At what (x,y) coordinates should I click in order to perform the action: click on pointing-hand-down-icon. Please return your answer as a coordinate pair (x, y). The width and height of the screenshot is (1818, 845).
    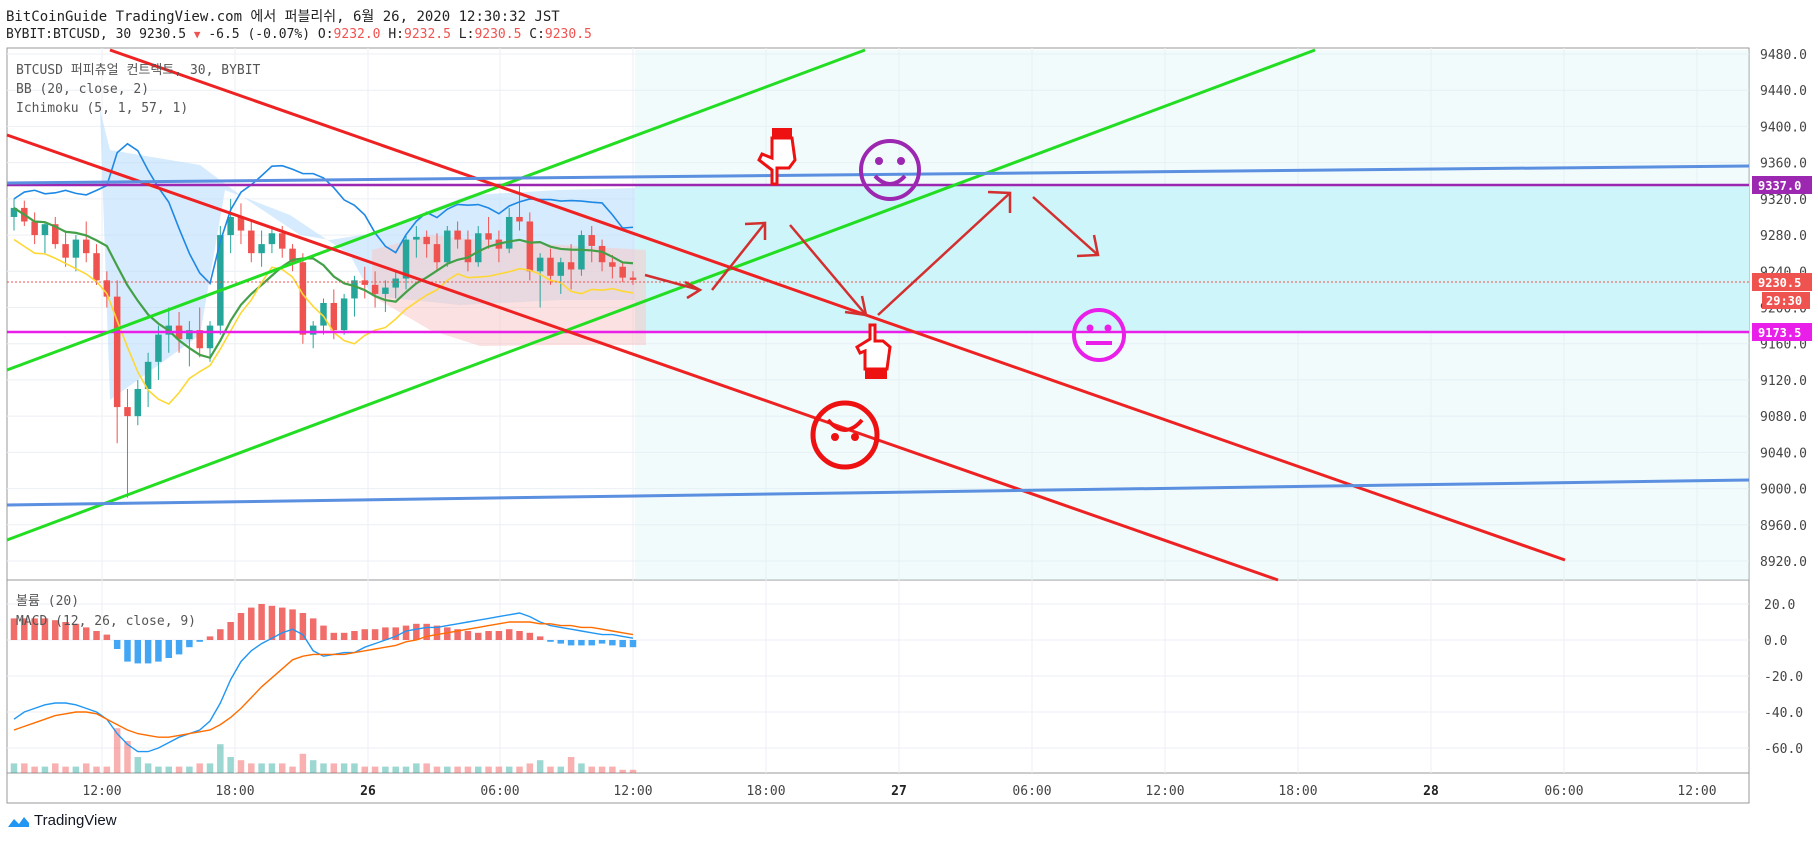
    Looking at the image, I should click on (777, 157).